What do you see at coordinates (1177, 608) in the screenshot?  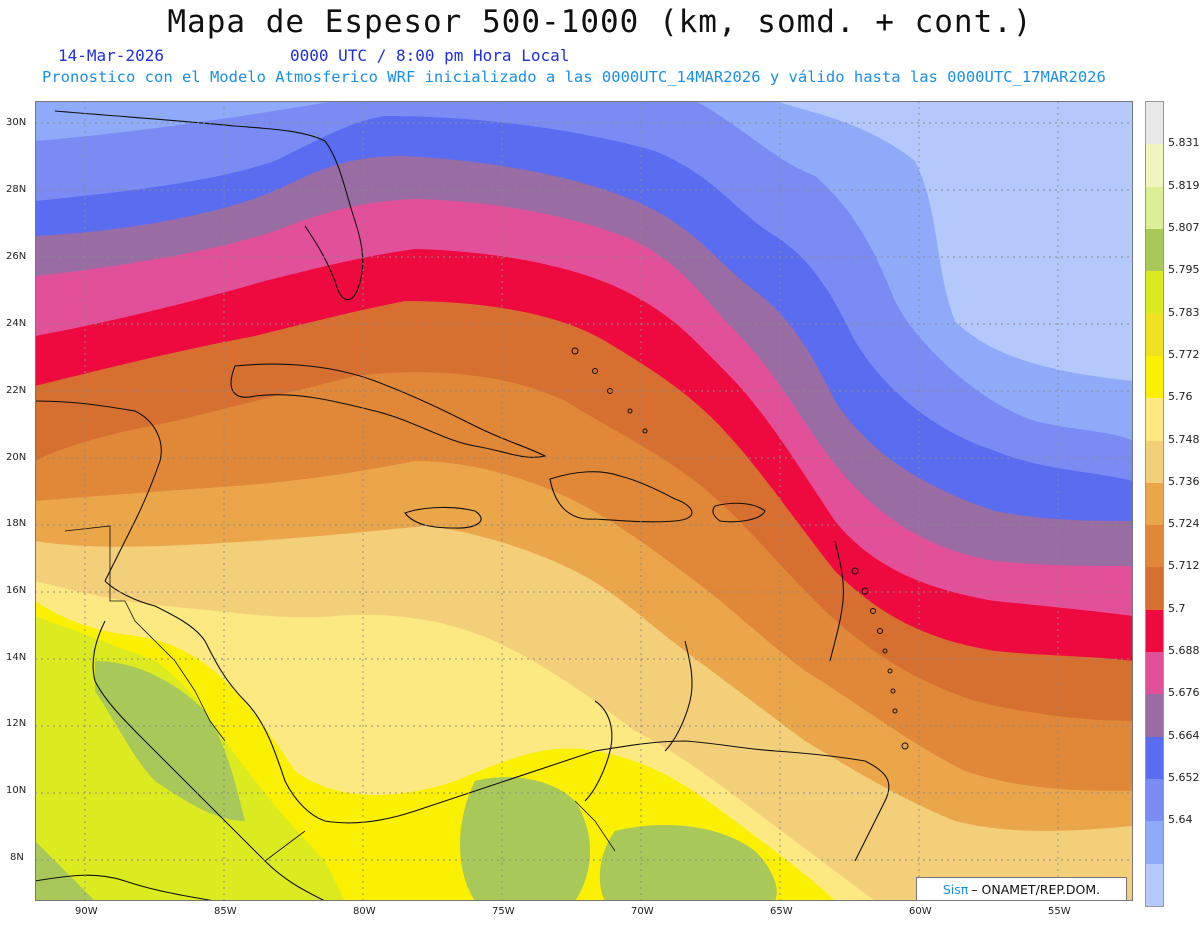 I see `colorbar-label: 5.7` at bounding box center [1177, 608].